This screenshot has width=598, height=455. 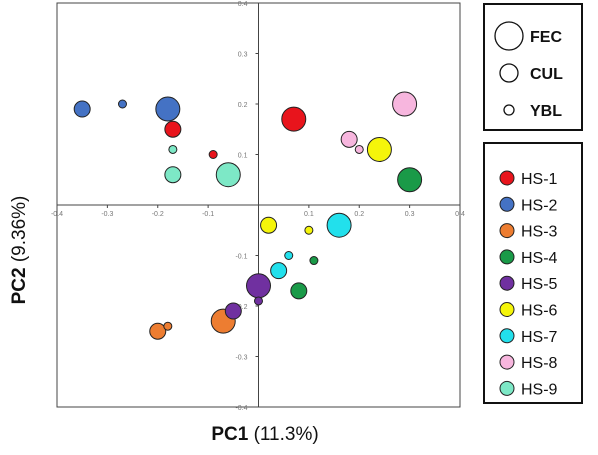 I want to click on x-tick-label: 0.4, so click(x=460, y=214).